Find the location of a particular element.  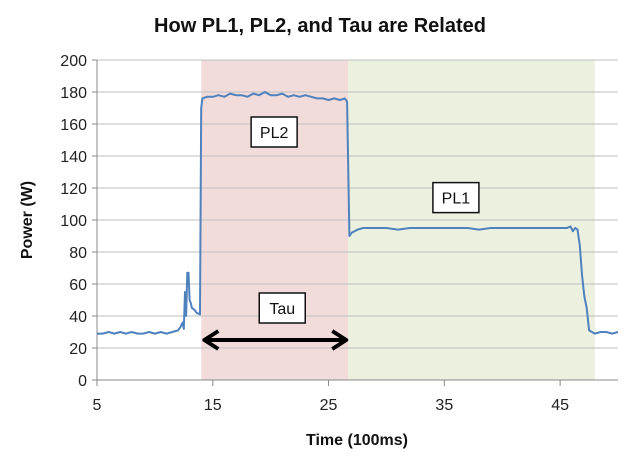

annotation-tau: Tau is located at coordinates (282, 309).